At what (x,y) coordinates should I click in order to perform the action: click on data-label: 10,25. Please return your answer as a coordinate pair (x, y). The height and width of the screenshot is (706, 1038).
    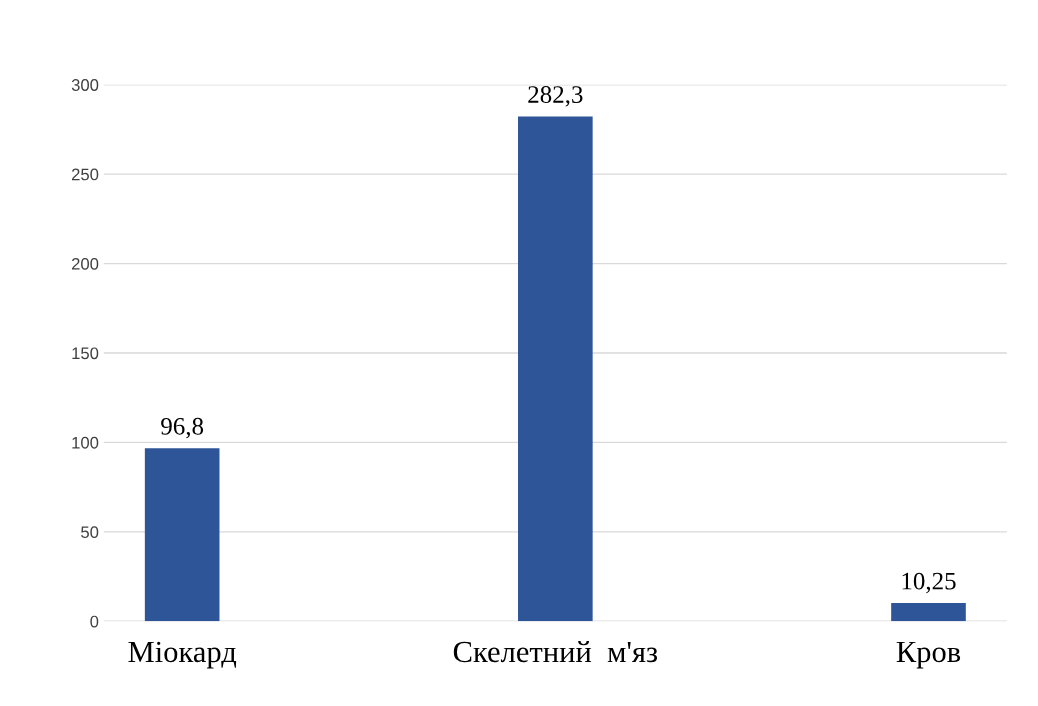
    Looking at the image, I should click on (929, 583).